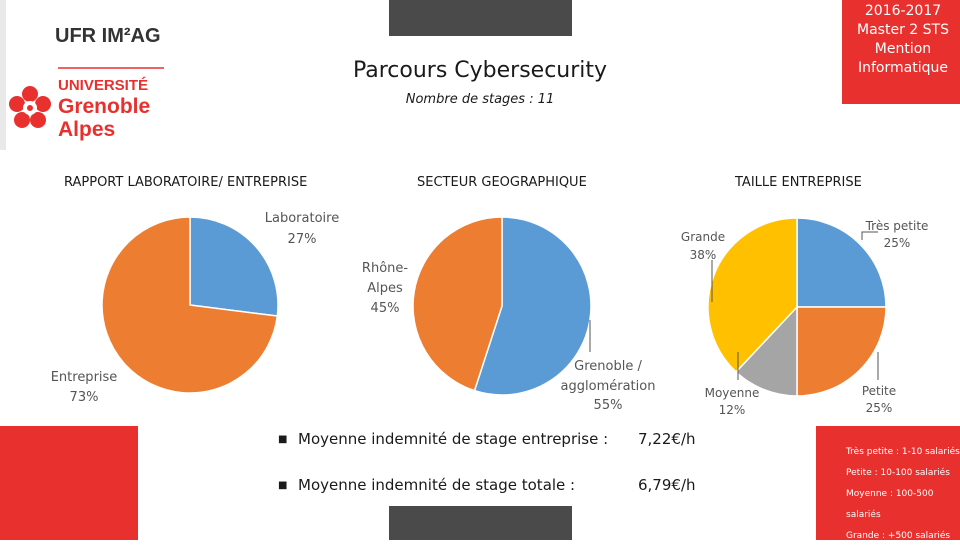  I want to click on pie-slice-entreprise, so click(190, 305).